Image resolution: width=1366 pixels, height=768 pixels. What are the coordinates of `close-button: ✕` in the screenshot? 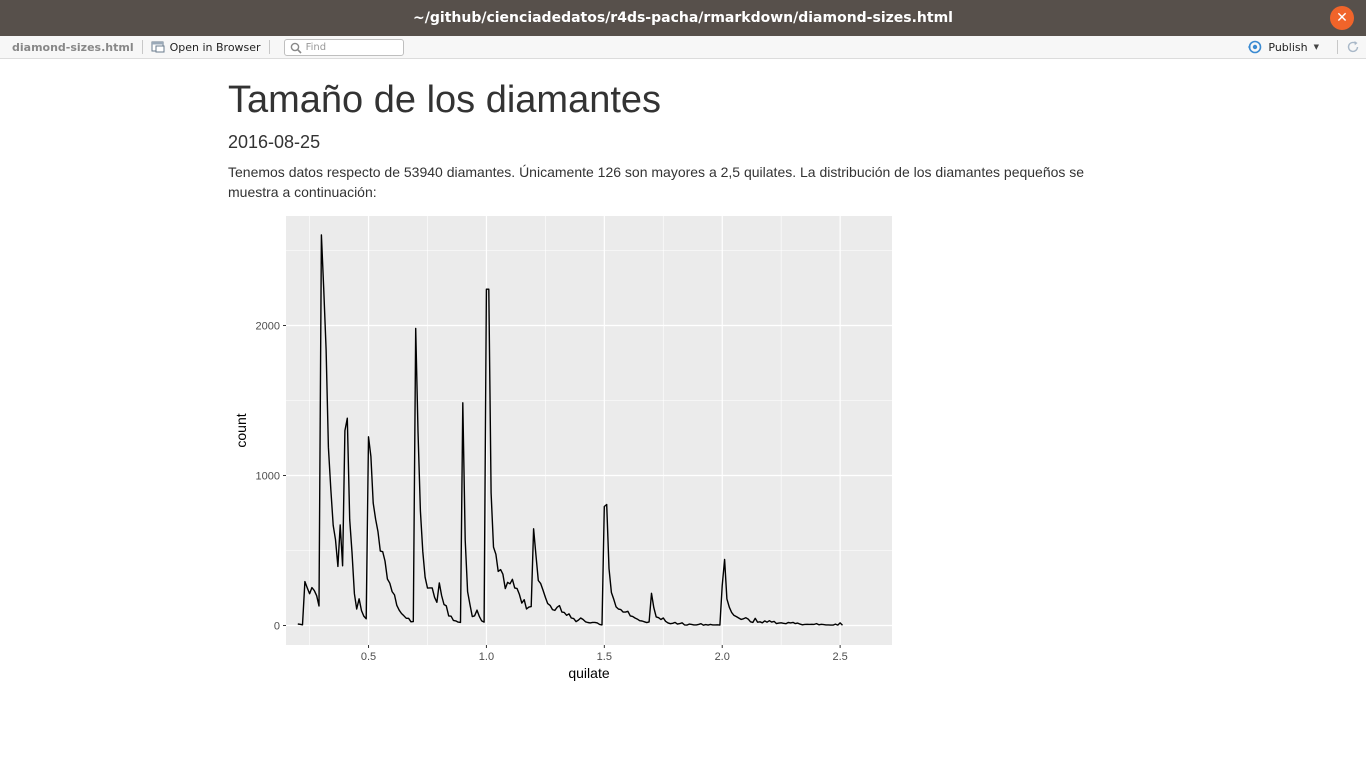 It's located at (1342, 18).